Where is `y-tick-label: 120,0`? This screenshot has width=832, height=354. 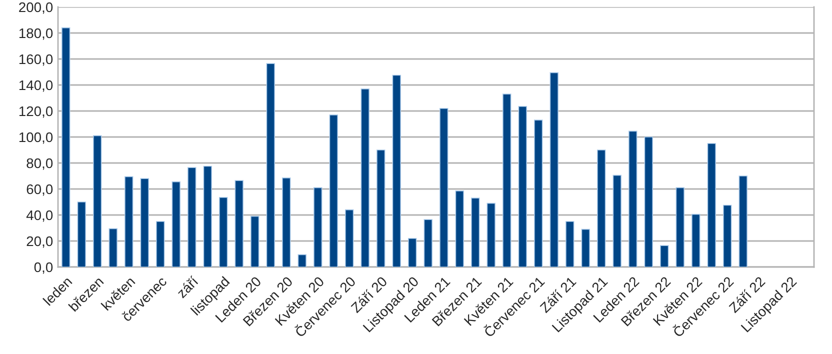
y-tick-label: 120,0 is located at coordinates (36, 112).